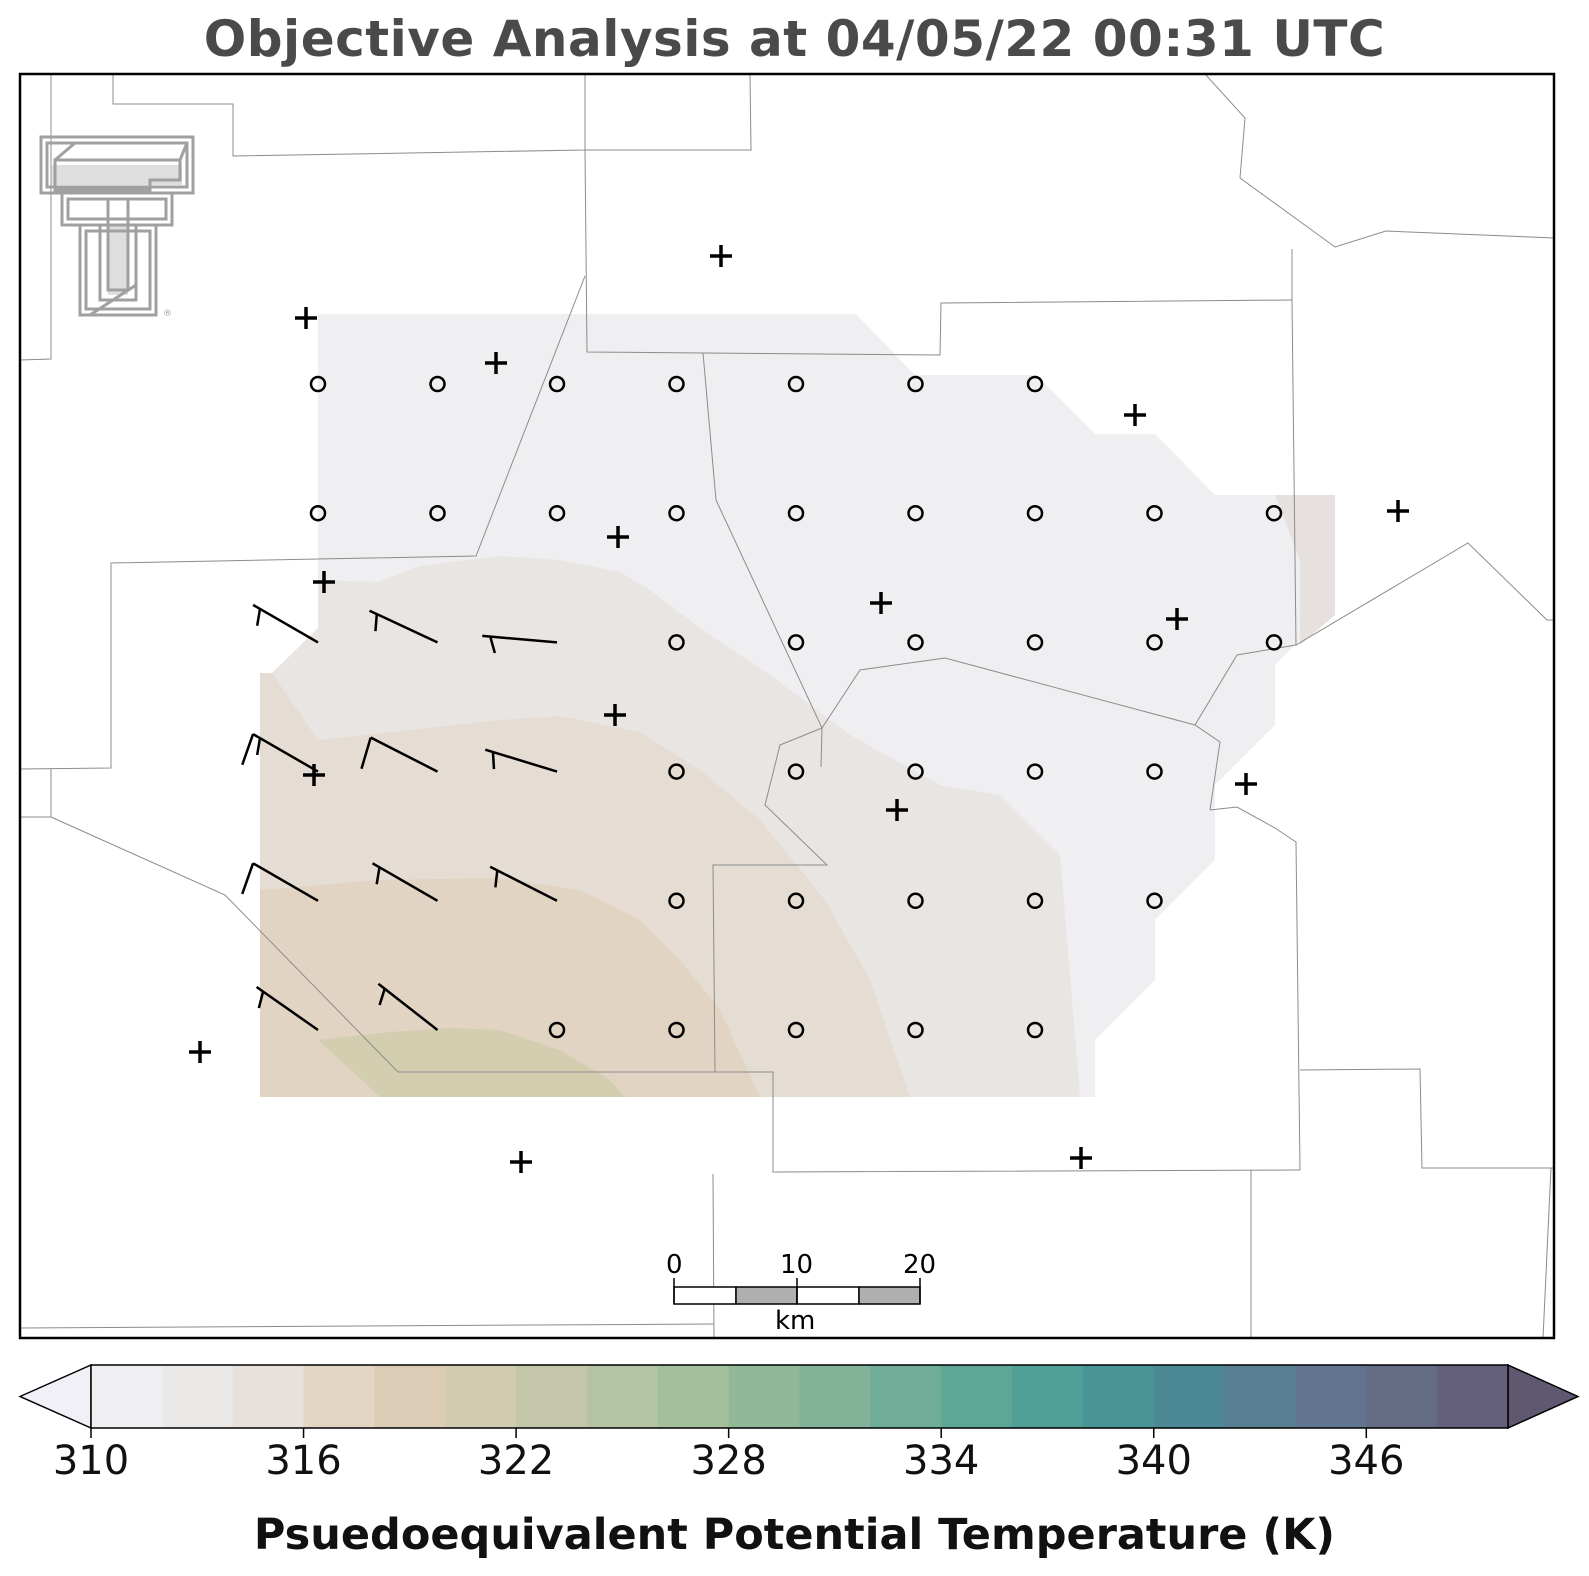 This screenshot has height=1576, width=1589. Describe the element at coordinates (303, 1461) in the screenshot. I see `colorbar-tick-label: 316` at that location.